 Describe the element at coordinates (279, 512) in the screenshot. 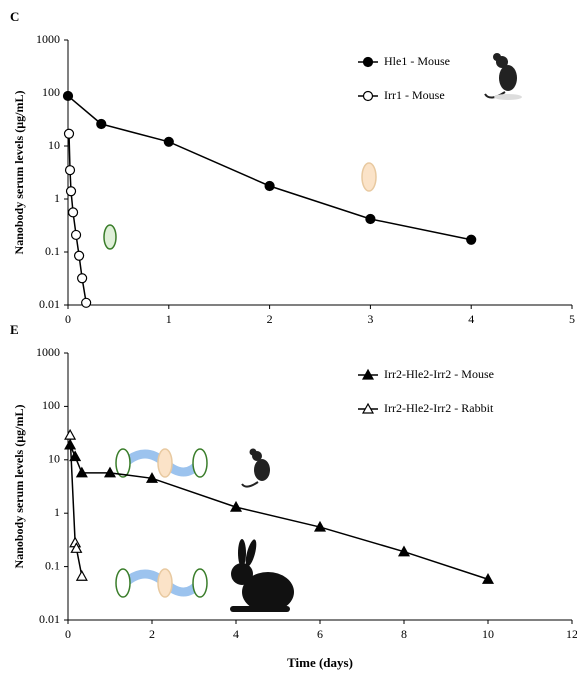

I see `series-line` at that location.